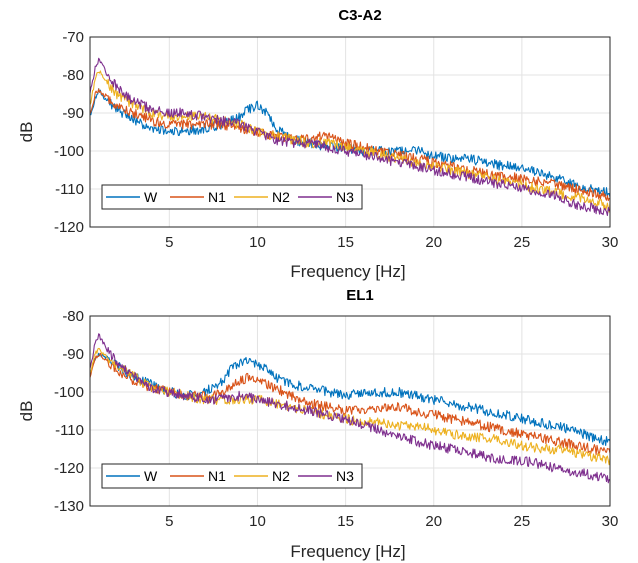 This screenshot has height=563, width=638. Describe the element at coordinates (69, 506) in the screenshot. I see `y-tick-label: -130` at that location.